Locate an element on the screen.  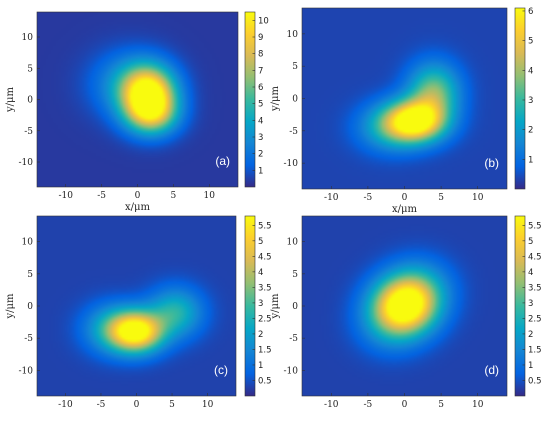
colorbar-tick-label: 7 is located at coordinates (260, 71).